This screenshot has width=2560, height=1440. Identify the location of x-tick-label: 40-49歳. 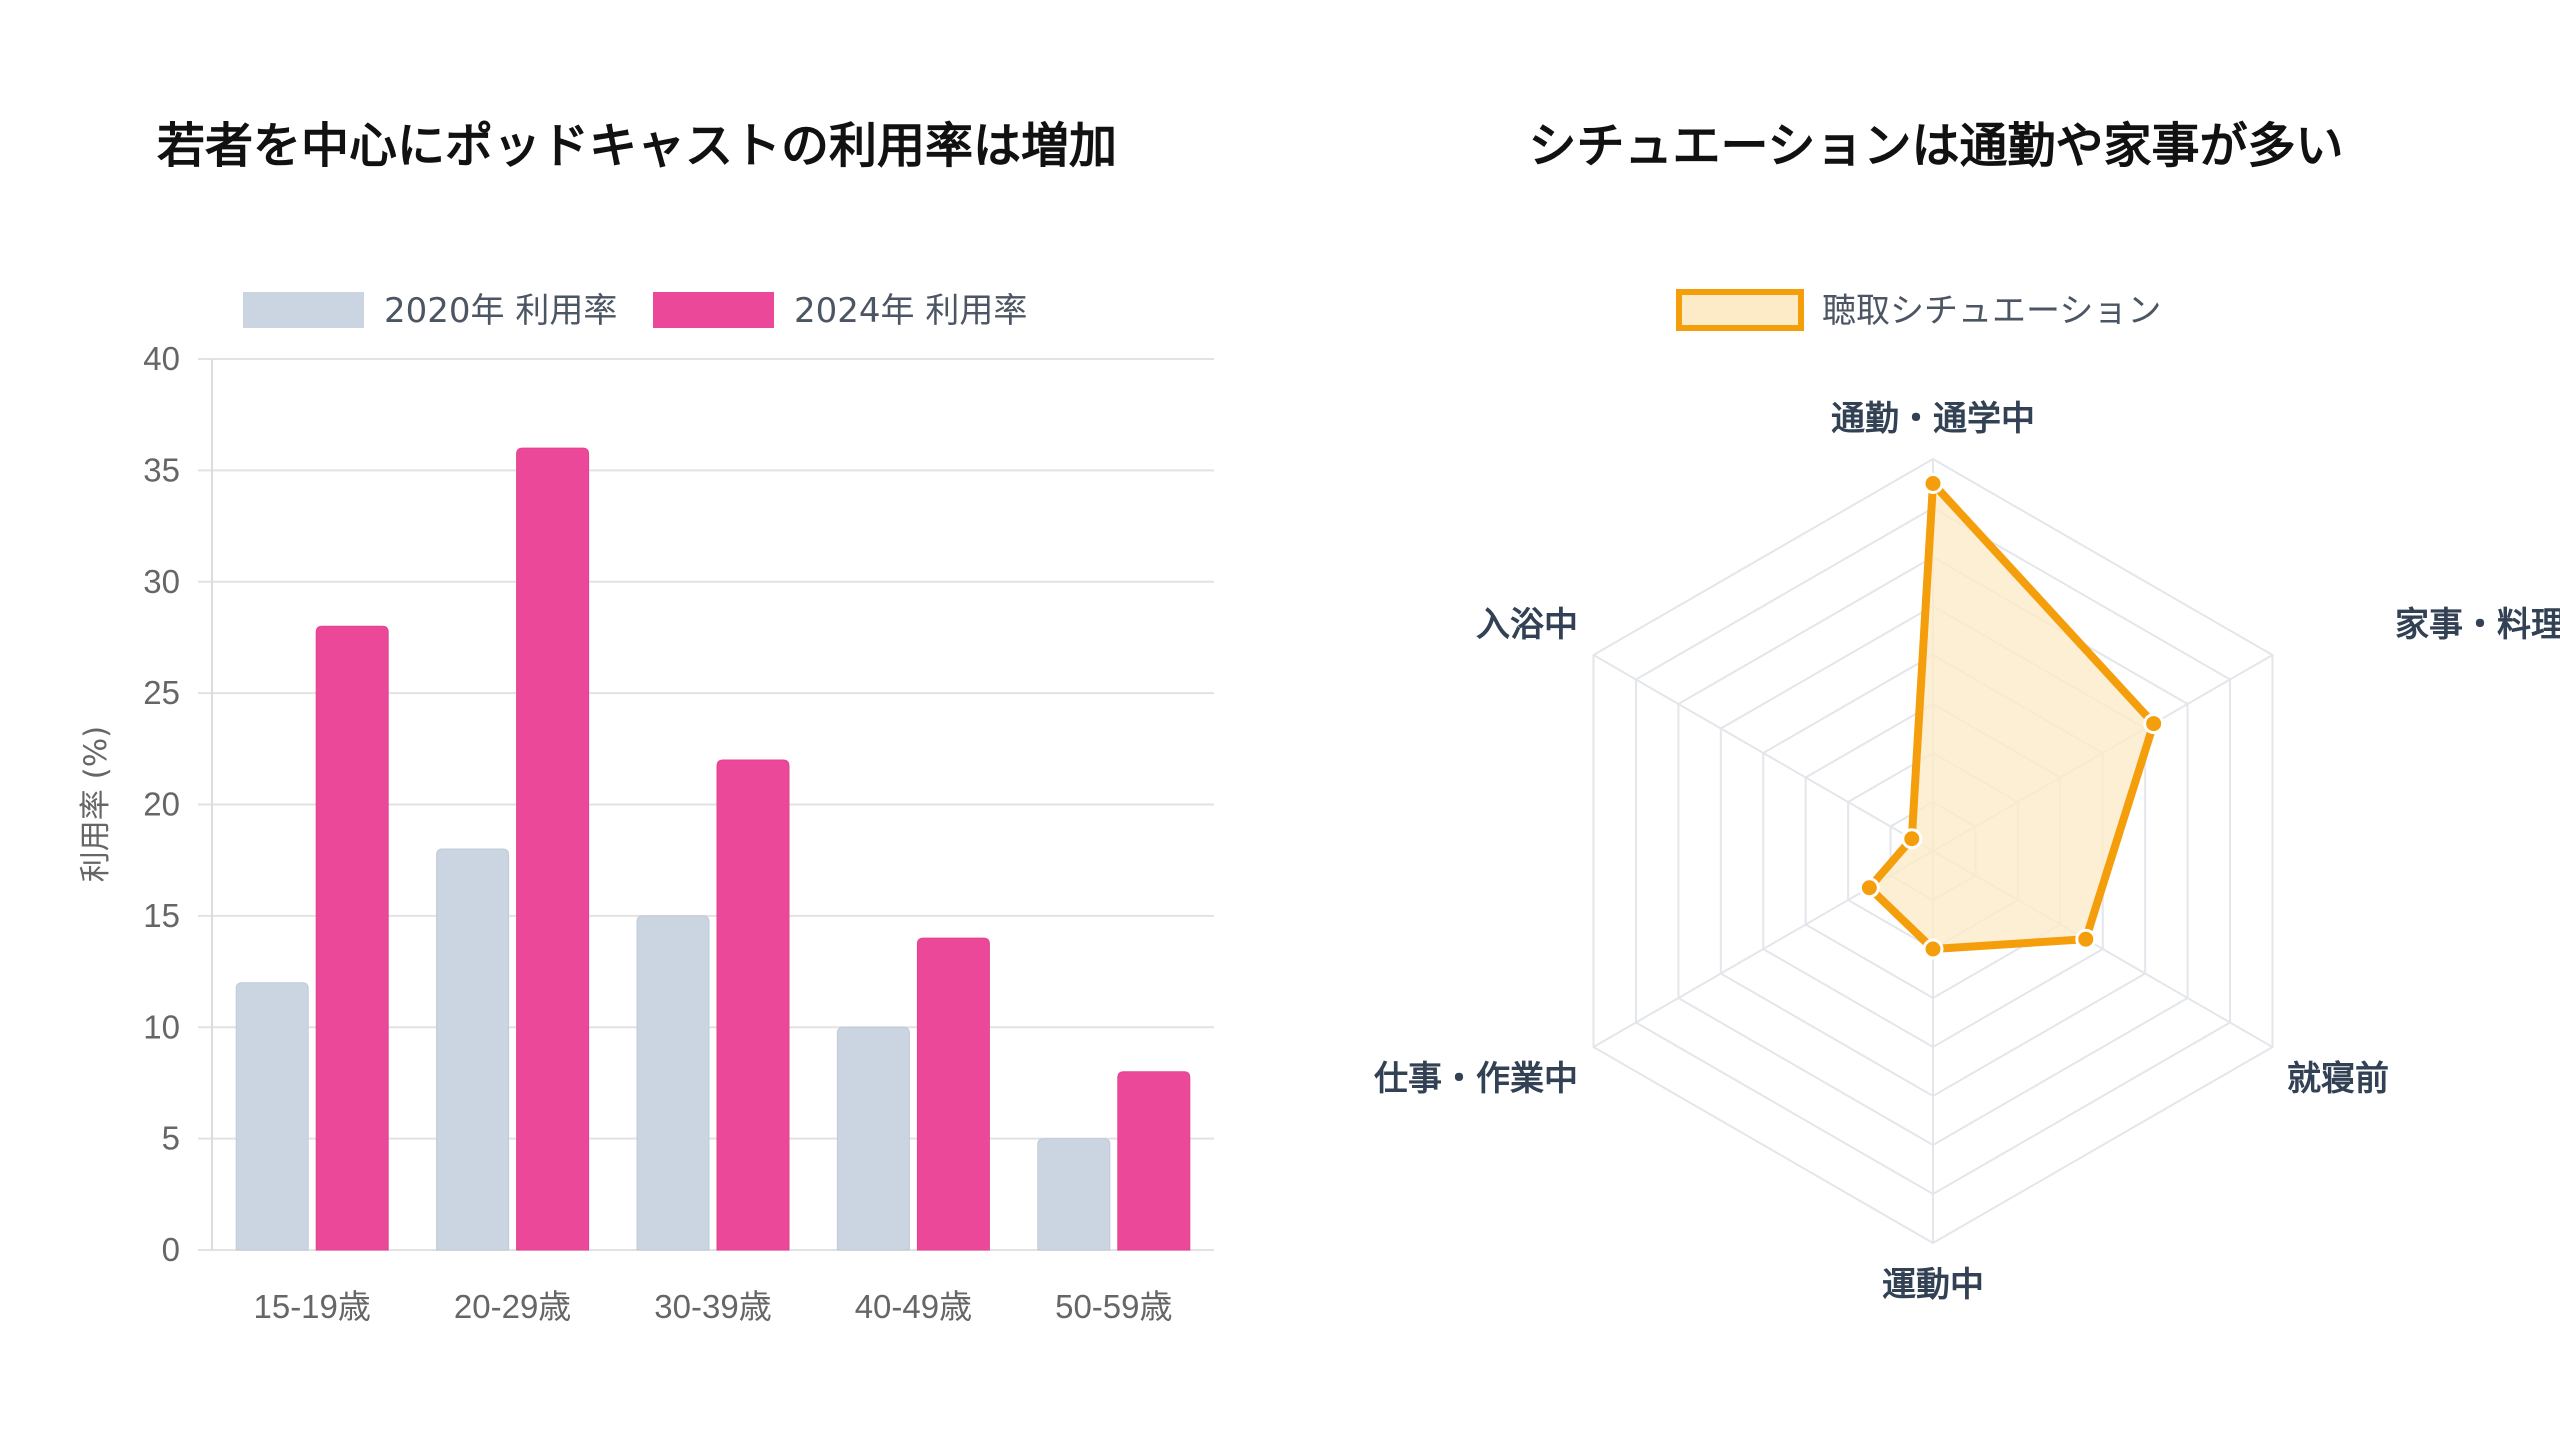
(913, 1306).